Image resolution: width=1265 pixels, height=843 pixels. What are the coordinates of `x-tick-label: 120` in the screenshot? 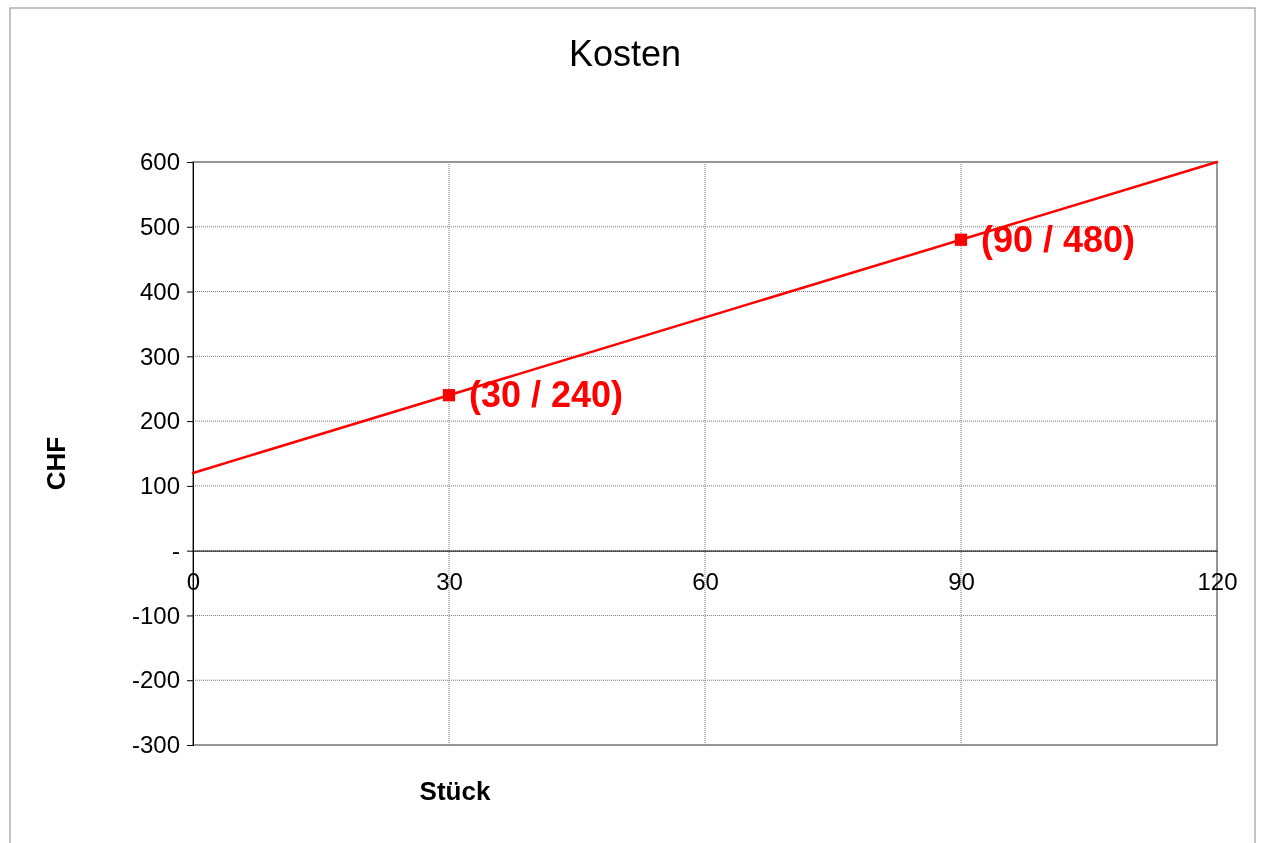 It's located at (1217, 581).